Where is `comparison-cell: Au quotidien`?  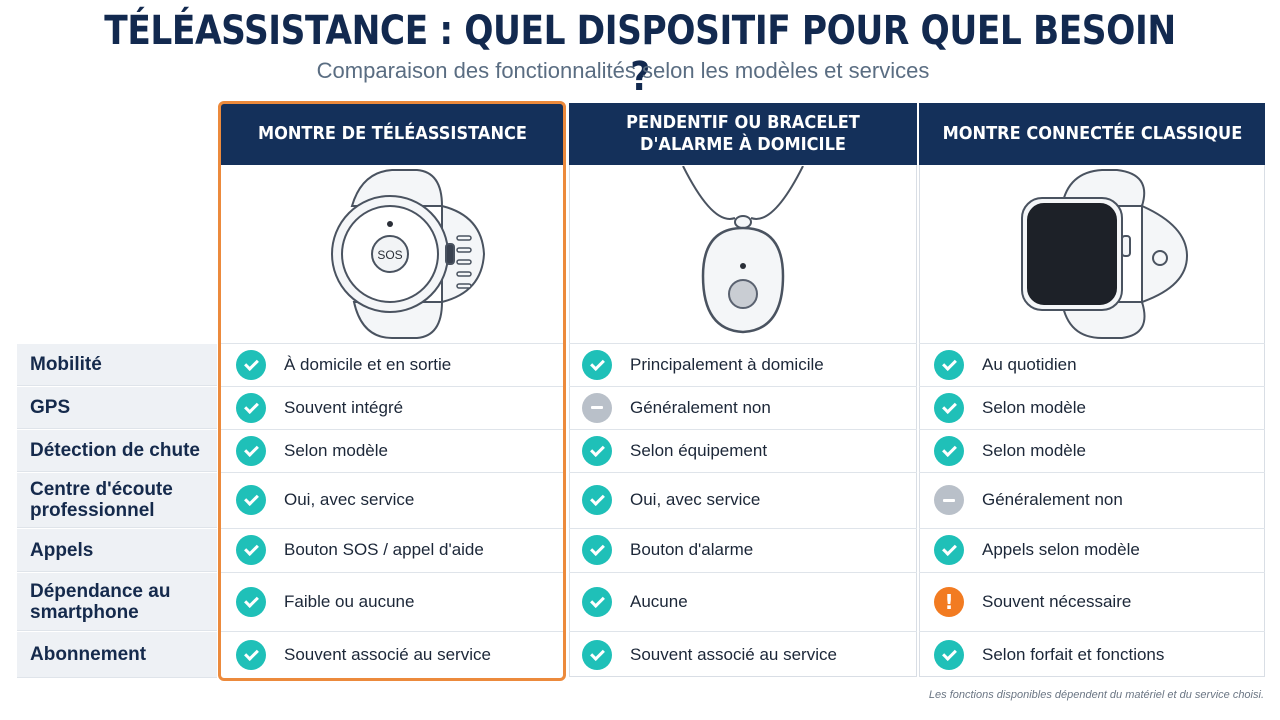
comparison-cell: Au quotidien is located at coordinates (1099, 364).